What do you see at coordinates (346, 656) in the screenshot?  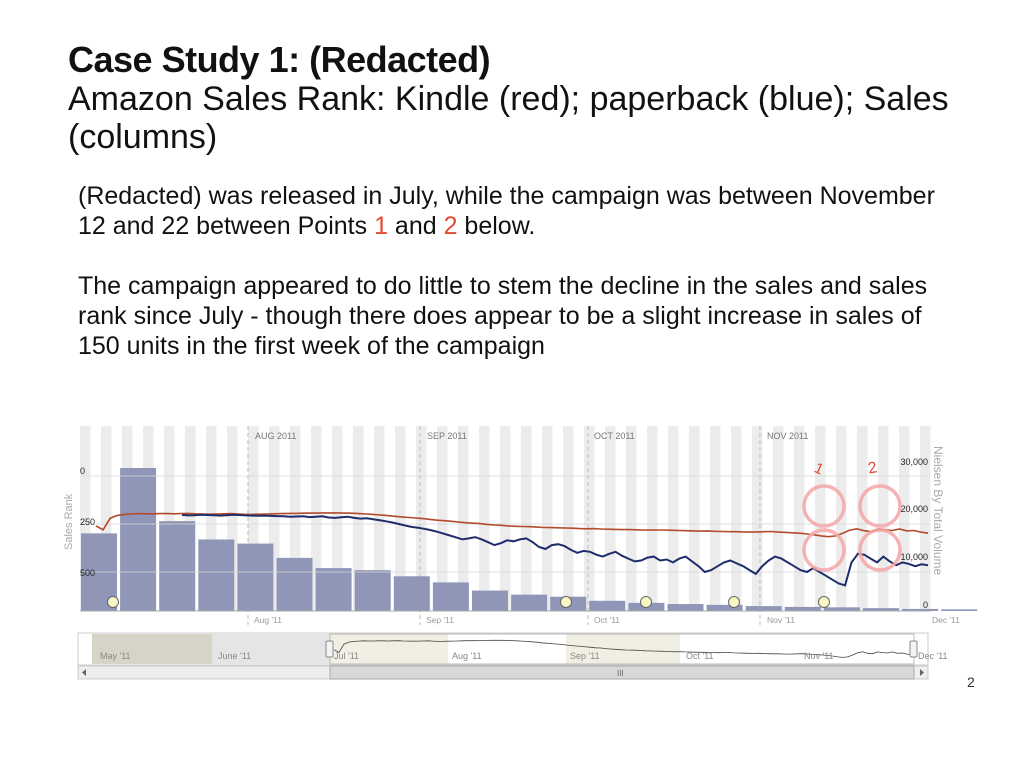 I see `navigator-month-label: Jul '11` at bounding box center [346, 656].